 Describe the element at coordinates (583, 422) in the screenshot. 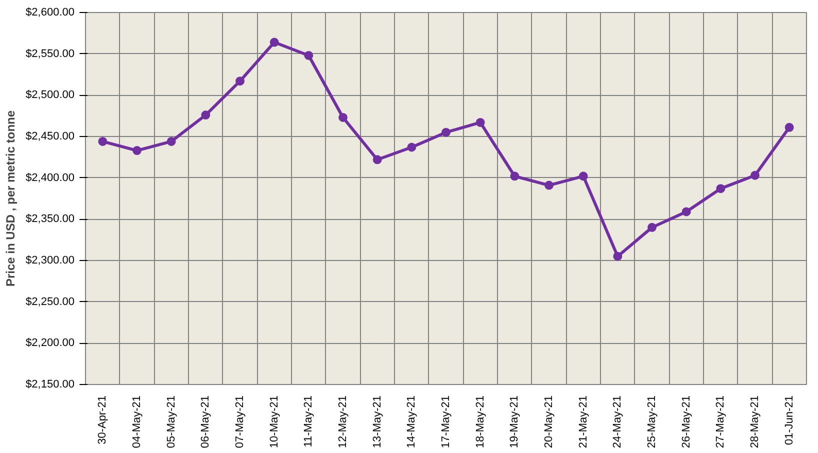

I see `x-tick-label: 21-May-21` at that location.